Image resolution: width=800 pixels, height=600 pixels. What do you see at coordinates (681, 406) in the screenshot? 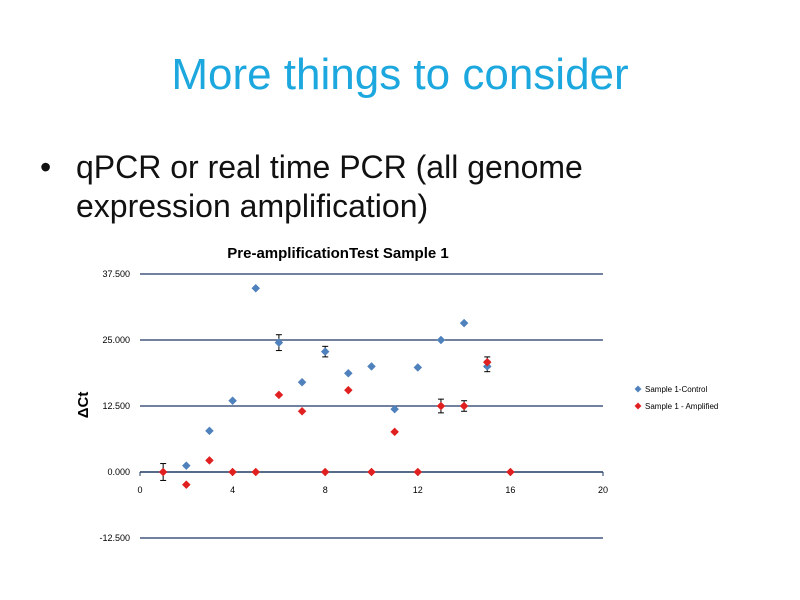
I see `legend-label: Sample 1 - Amplified` at bounding box center [681, 406].